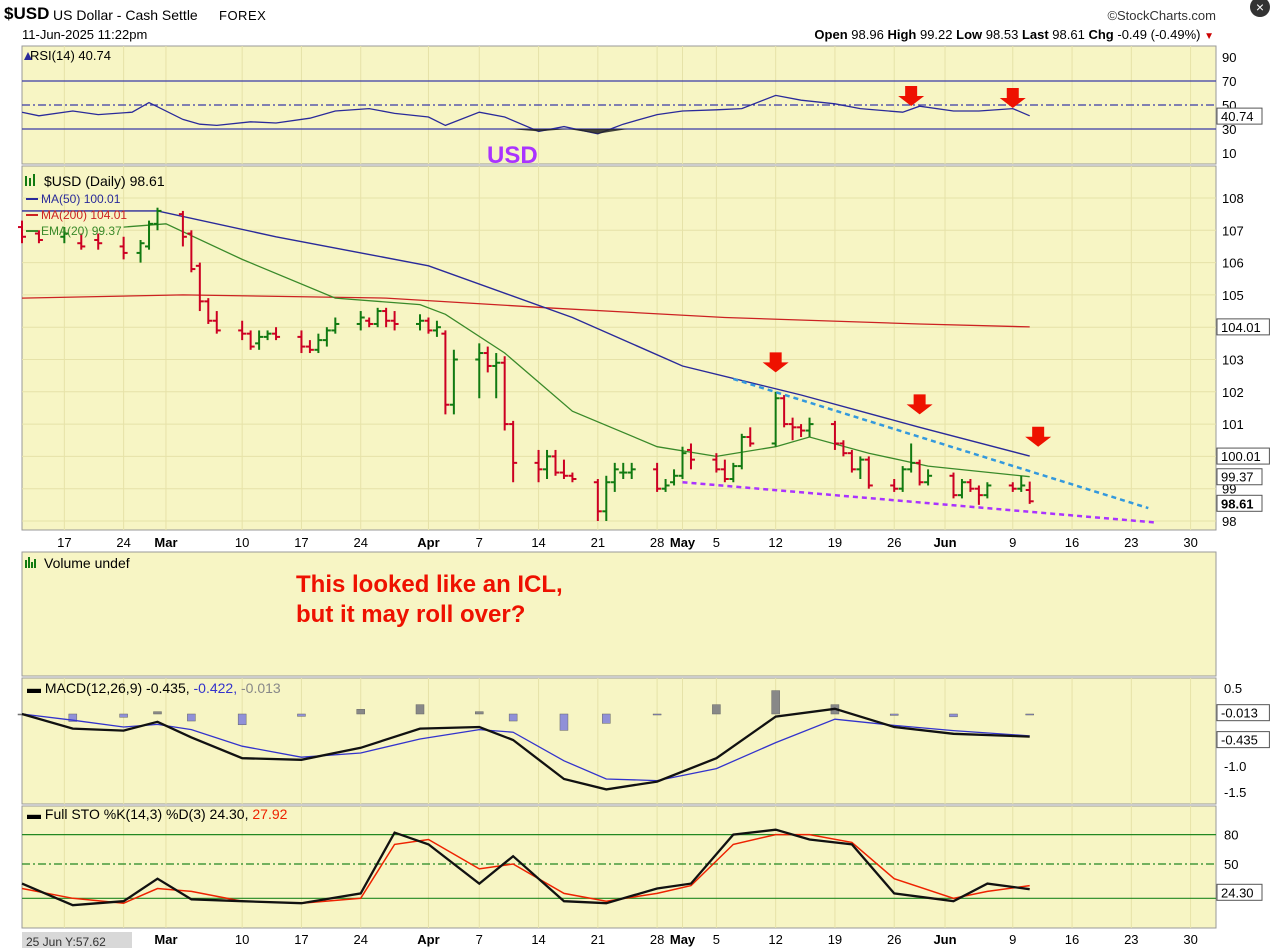 Image resolution: width=1272 pixels, height=948 pixels. Describe the element at coordinates (1233, 198) in the screenshot. I see `price-y-tick-0: 108` at that location.